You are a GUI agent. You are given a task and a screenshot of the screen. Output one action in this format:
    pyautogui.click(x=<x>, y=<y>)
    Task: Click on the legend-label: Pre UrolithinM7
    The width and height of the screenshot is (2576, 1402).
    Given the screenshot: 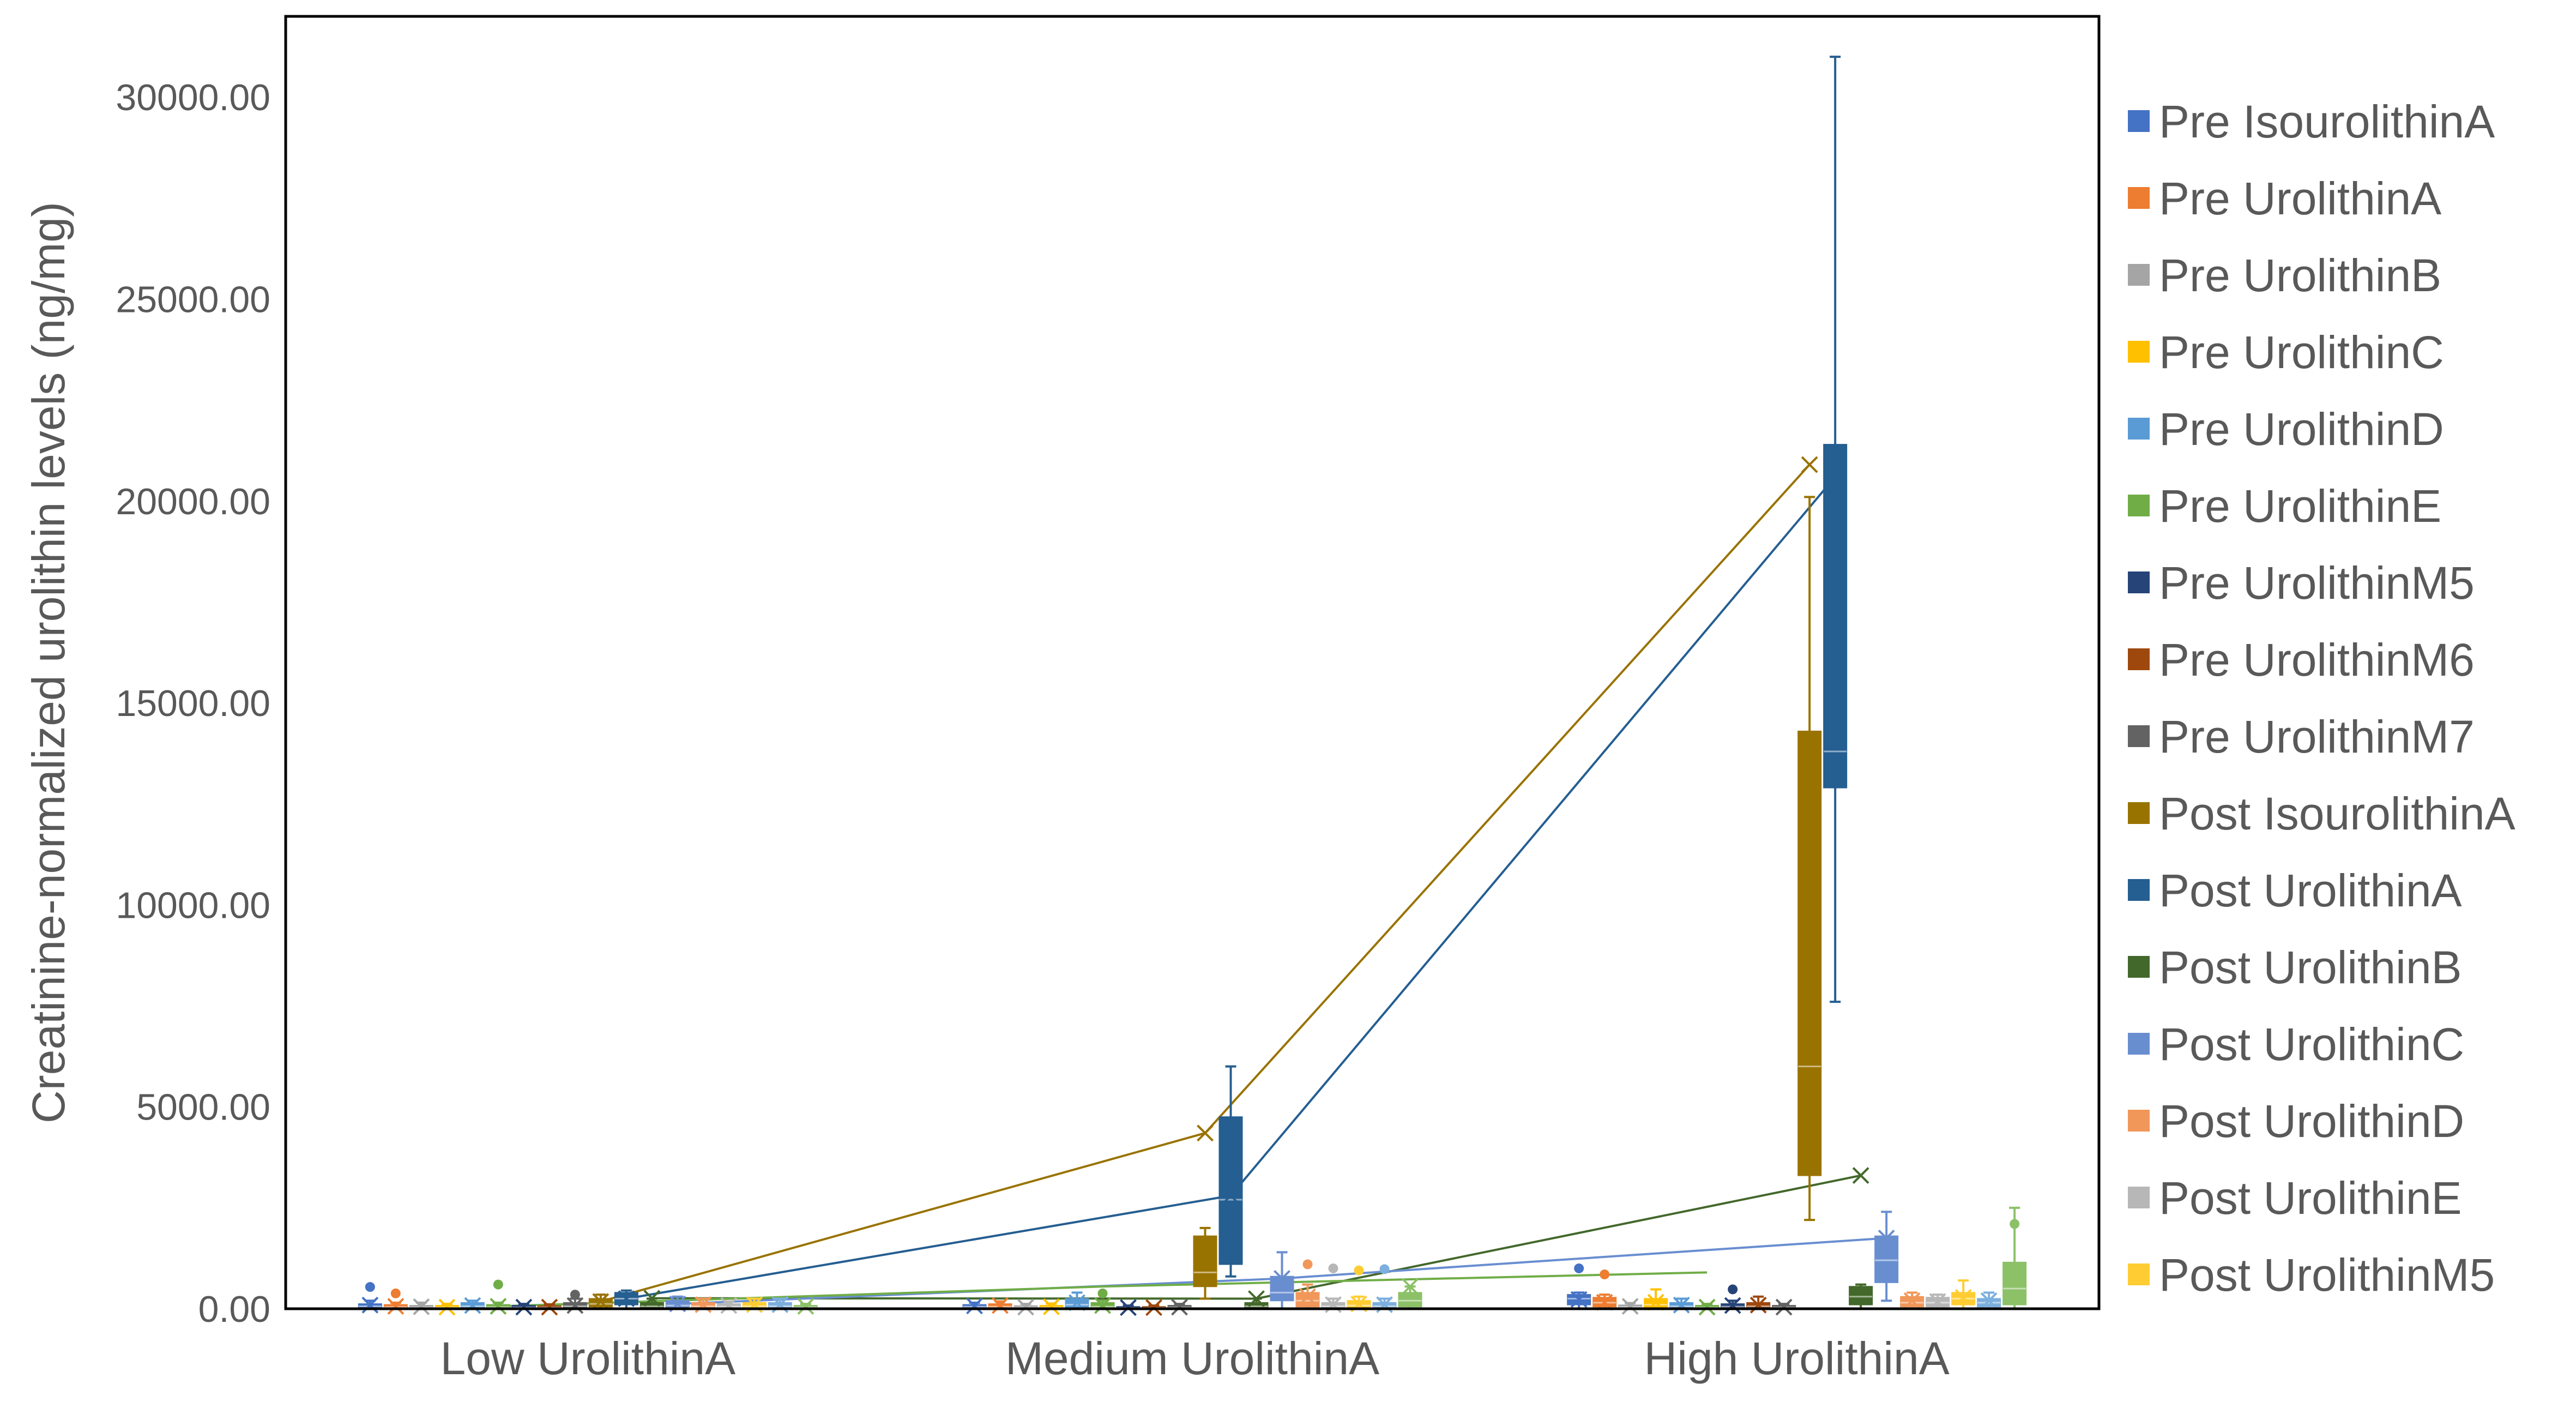 What is the action you would take?
    pyautogui.click(x=2317, y=736)
    